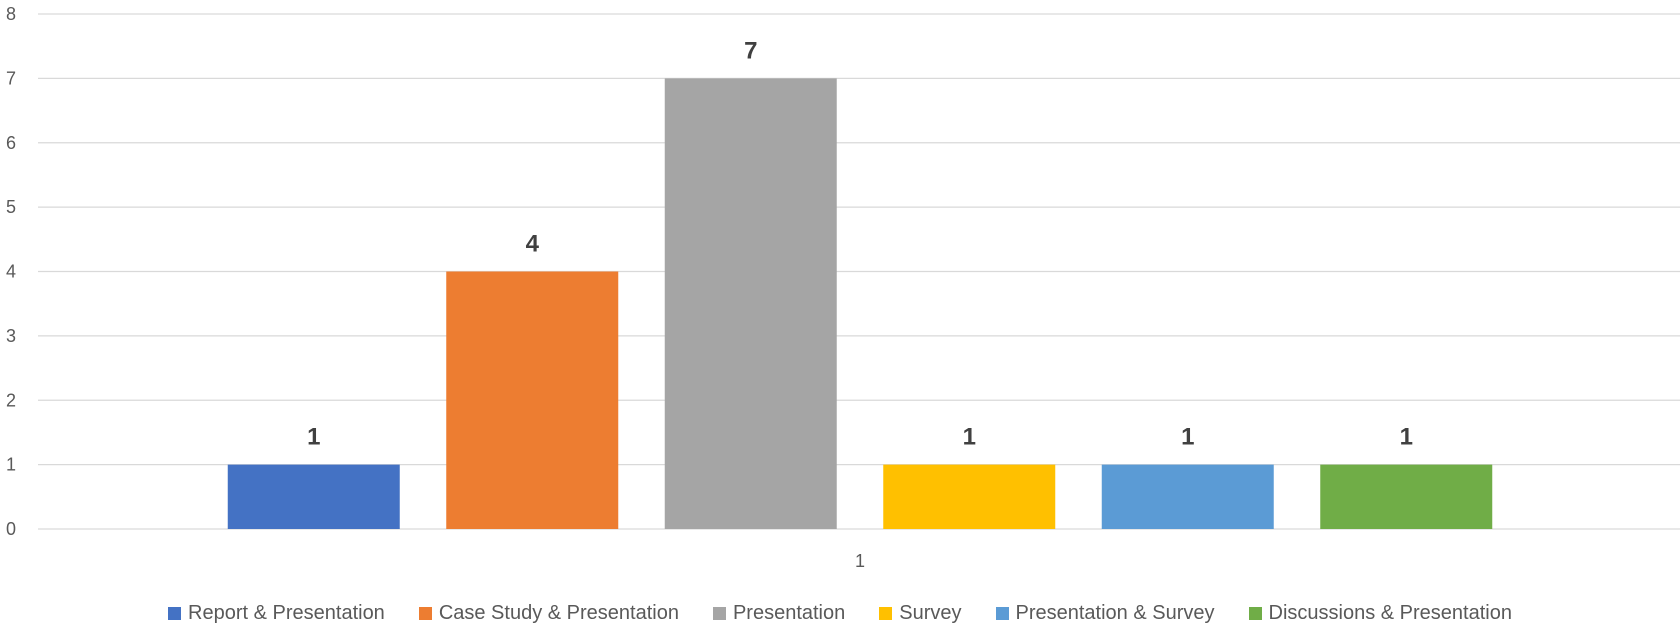 The width and height of the screenshot is (1680, 626). What do you see at coordinates (1390, 612) in the screenshot?
I see `legend-label: Discussions & Presentation` at bounding box center [1390, 612].